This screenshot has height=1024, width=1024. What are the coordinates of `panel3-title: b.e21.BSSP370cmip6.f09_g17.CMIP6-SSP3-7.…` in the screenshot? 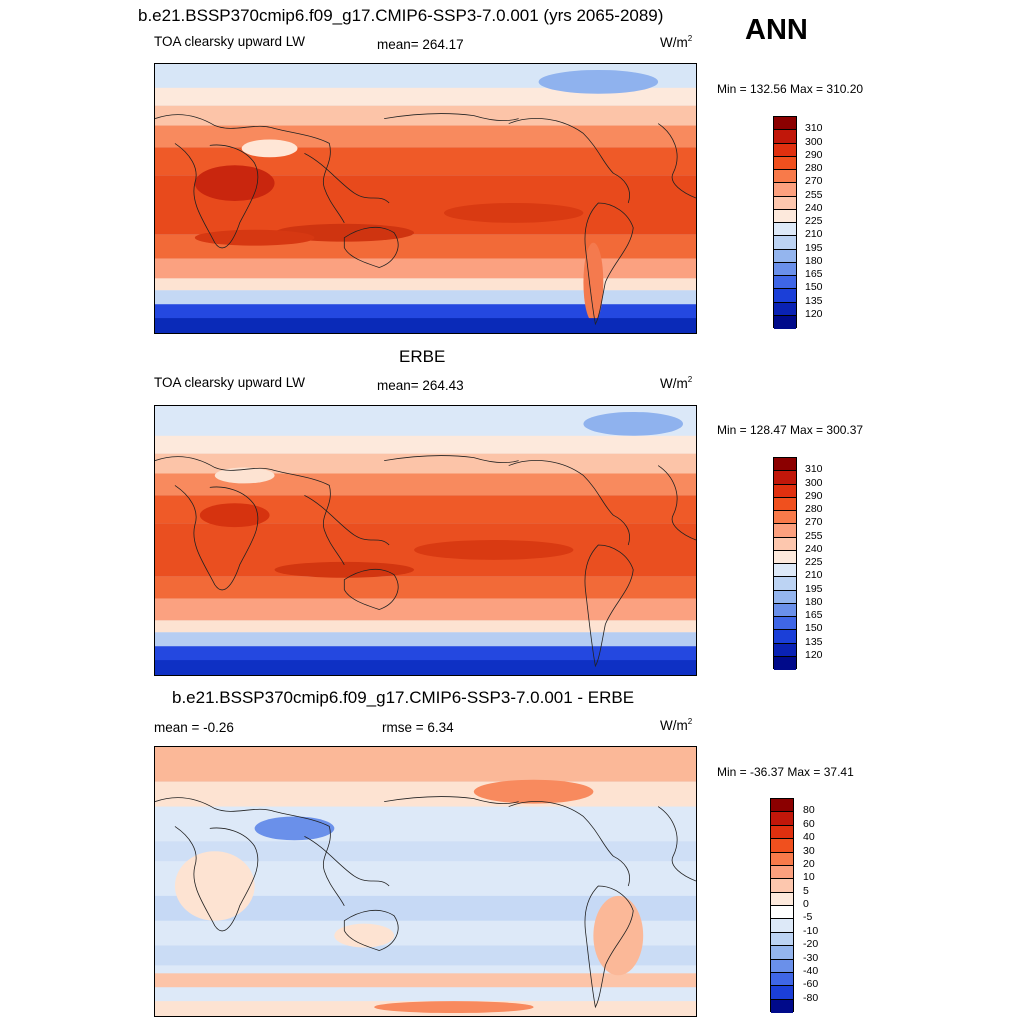 It's located at (403, 697).